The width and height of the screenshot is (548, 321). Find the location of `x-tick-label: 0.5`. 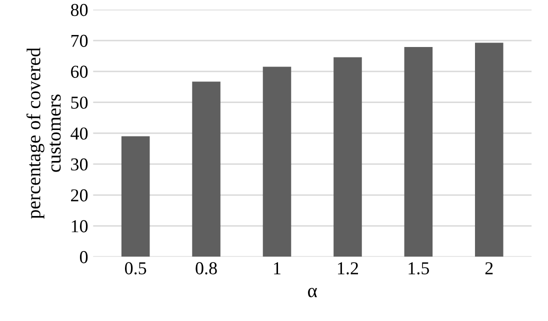

x-tick-label: 0.5 is located at coordinates (135, 268).